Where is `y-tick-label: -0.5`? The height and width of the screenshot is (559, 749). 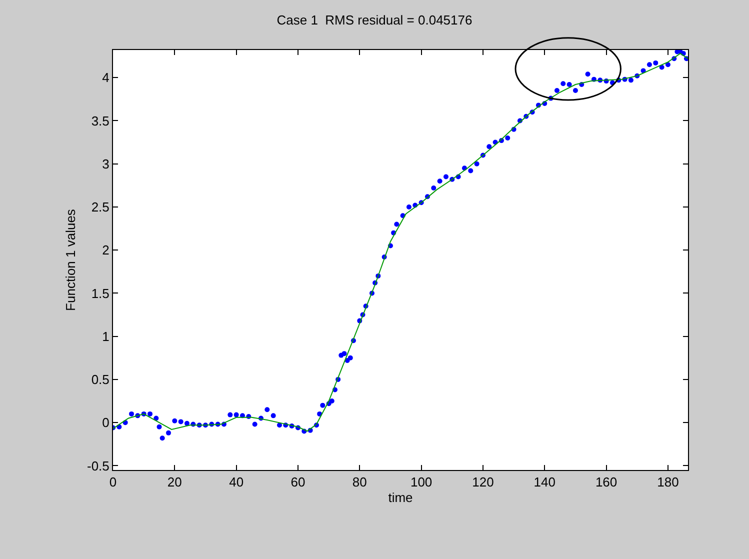
y-tick-label: -0.5 is located at coordinates (98, 466).